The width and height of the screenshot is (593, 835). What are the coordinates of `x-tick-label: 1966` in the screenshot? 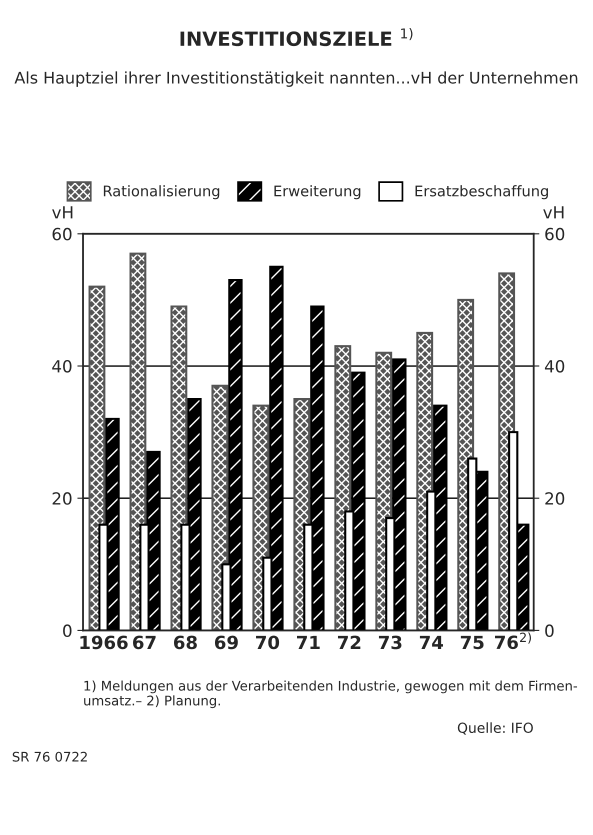 It's located at (104, 643).